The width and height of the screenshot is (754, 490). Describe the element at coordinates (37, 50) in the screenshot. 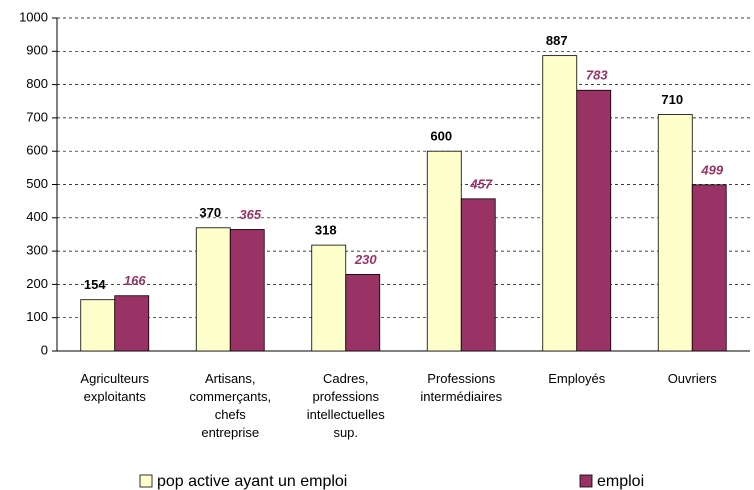

I see `y-tick-label: 900` at that location.